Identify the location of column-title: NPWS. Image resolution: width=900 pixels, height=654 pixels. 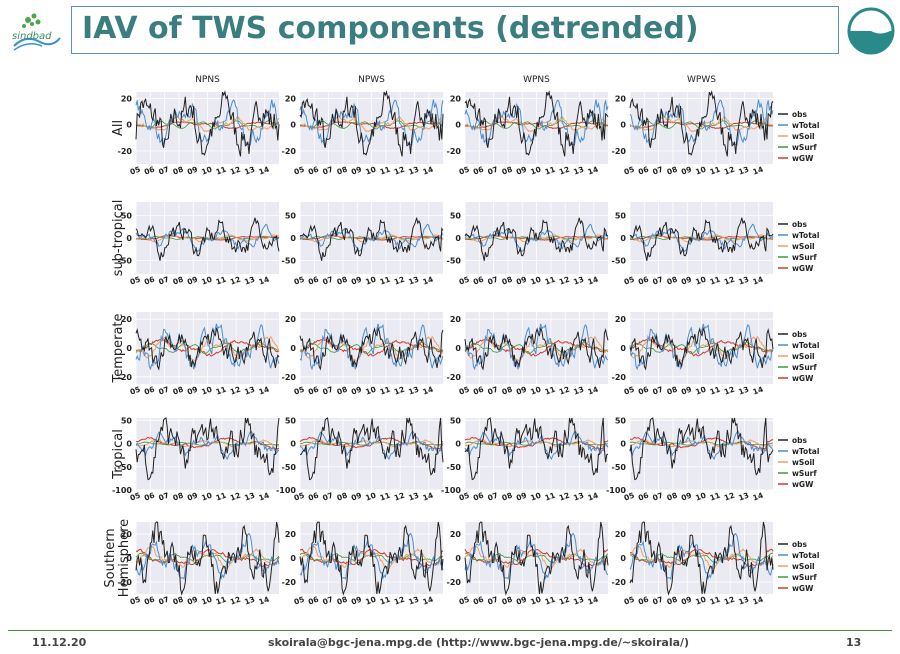
(371, 80).